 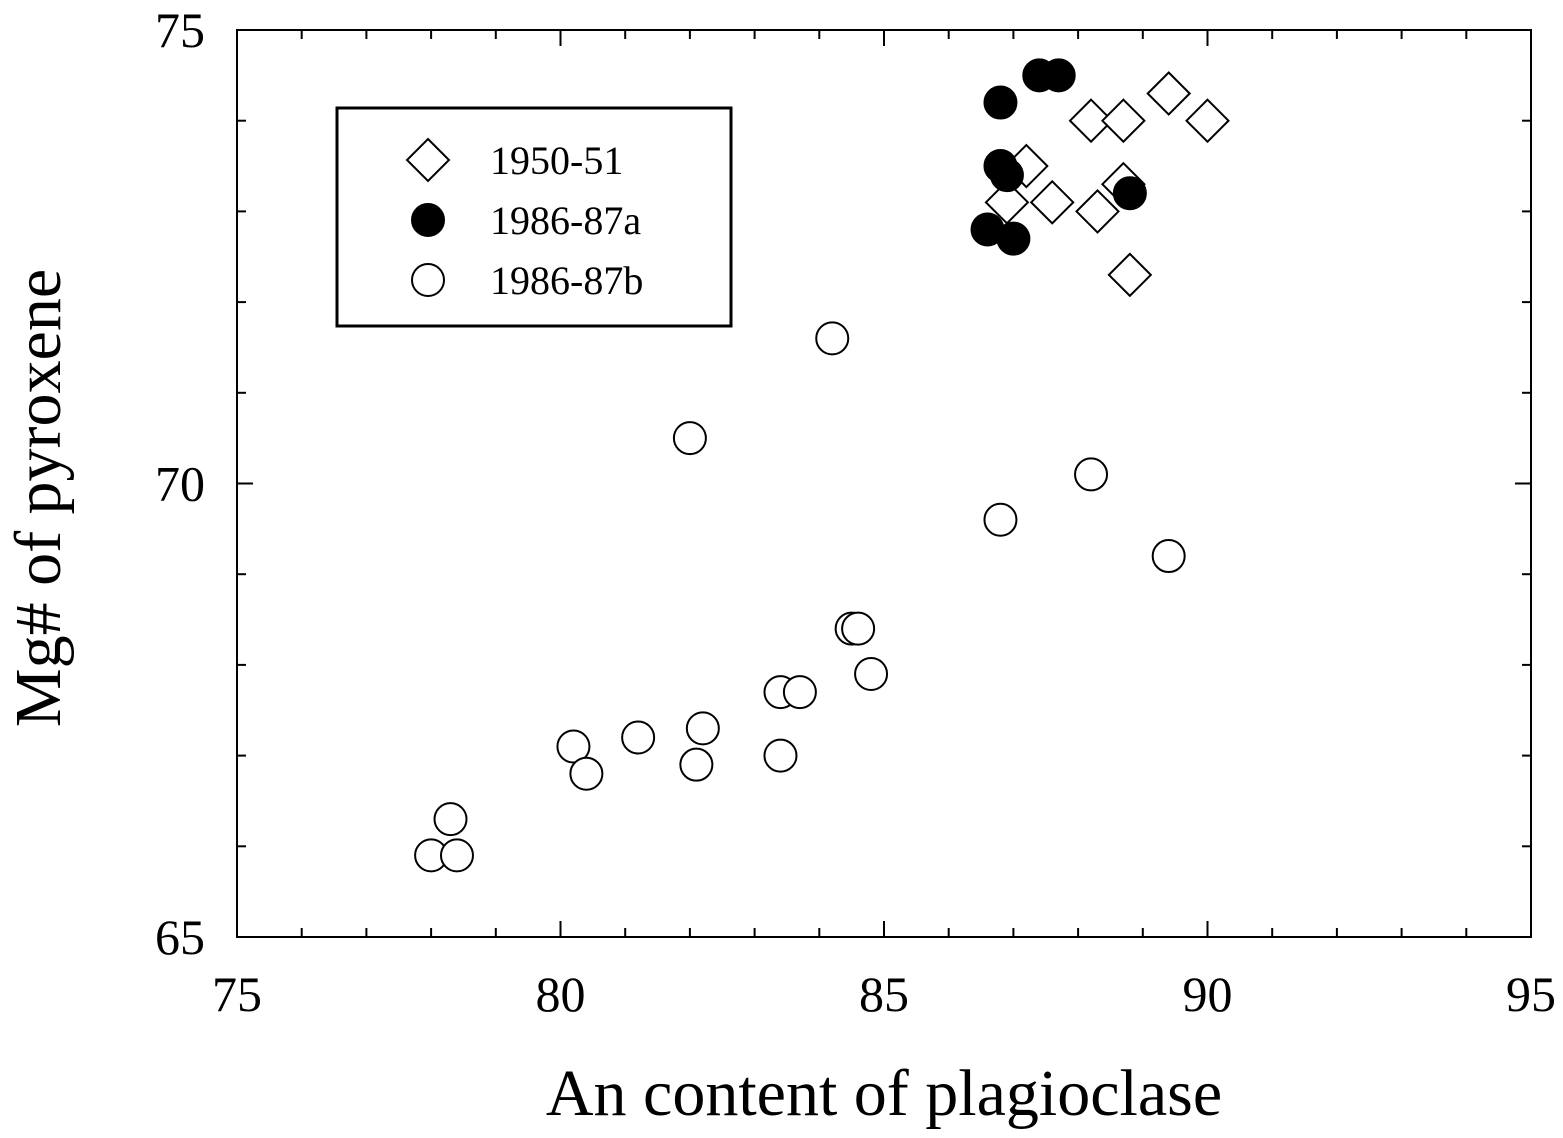 What do you see at coordinates (884, 1093) in the screenshot?
I see `x-axis-label: An content of plagioclase` at bounding box center [884, 1093].